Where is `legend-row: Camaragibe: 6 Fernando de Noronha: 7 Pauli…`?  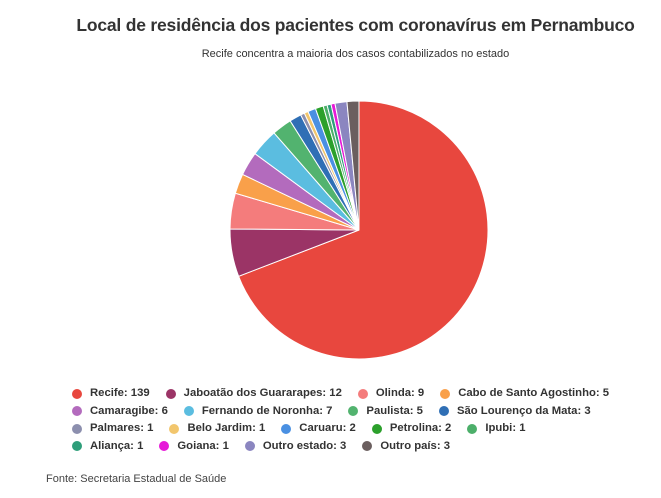
legend-row: Camaragibe: 6 Fernando de Noronha: 7 Pauli… is located at coordinates (364, 412).